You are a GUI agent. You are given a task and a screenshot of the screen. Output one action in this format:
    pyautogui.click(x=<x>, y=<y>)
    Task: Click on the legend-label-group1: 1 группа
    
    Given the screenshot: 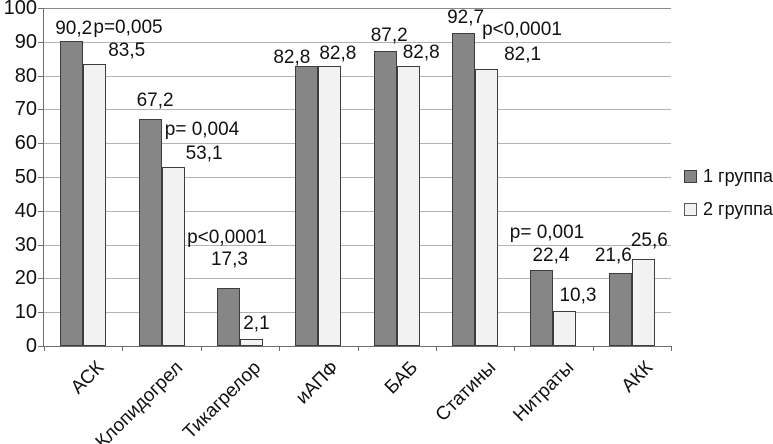 What is the action you would take?
    pyautogui.click(x=738, y=176)
    